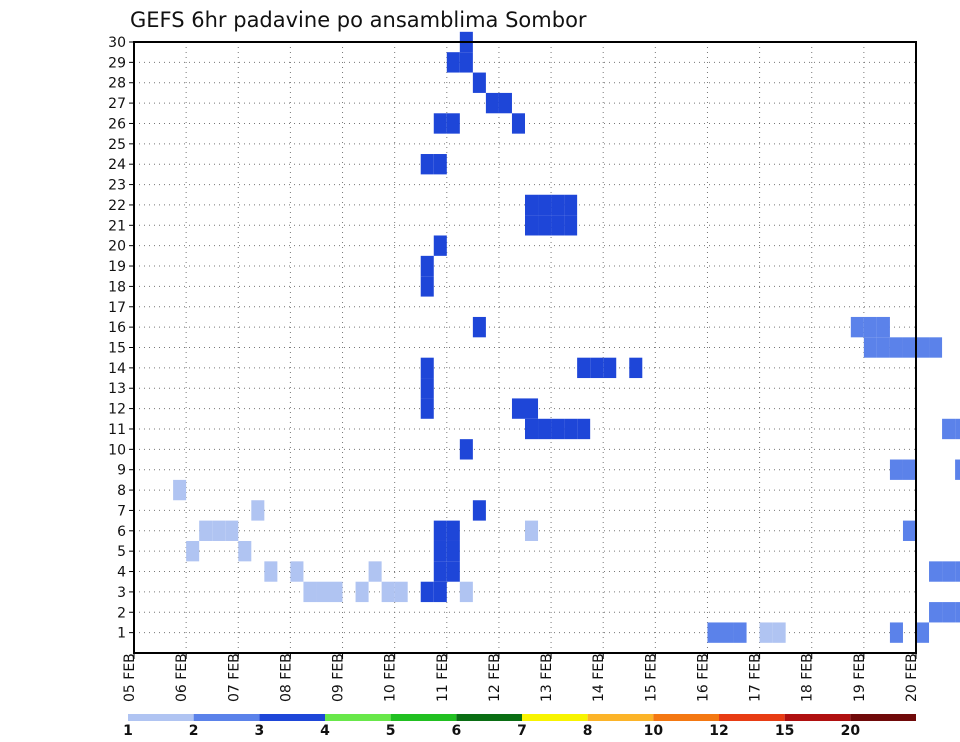 The image size is (960, 742). I want to click on legend-label: 8, so click(588, 731).